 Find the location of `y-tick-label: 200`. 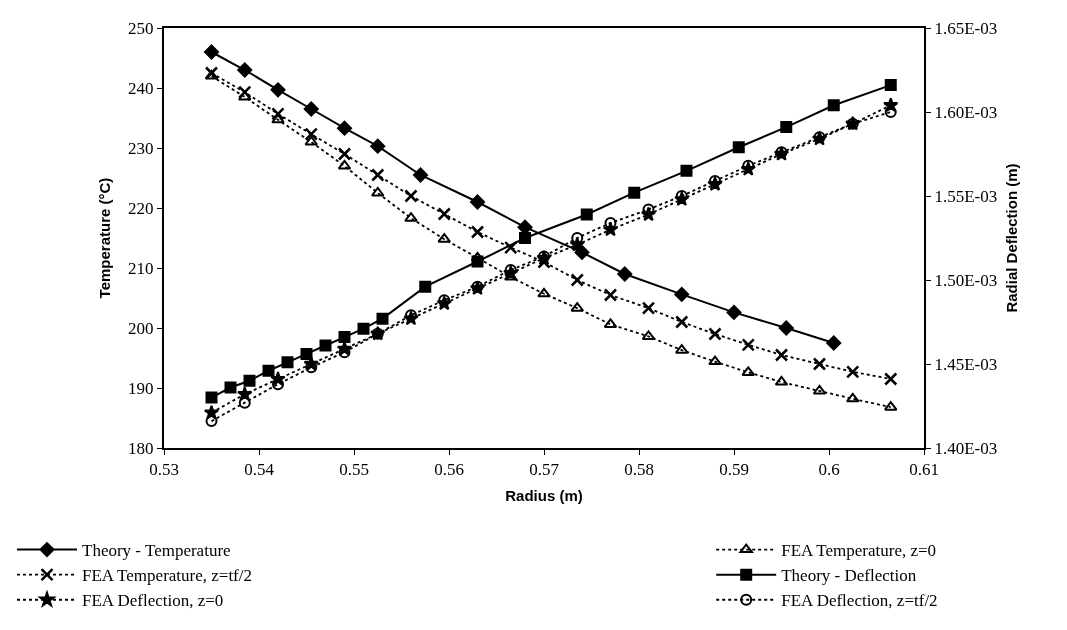

y-tick-label: 200 is located at coordinates (141, 328).